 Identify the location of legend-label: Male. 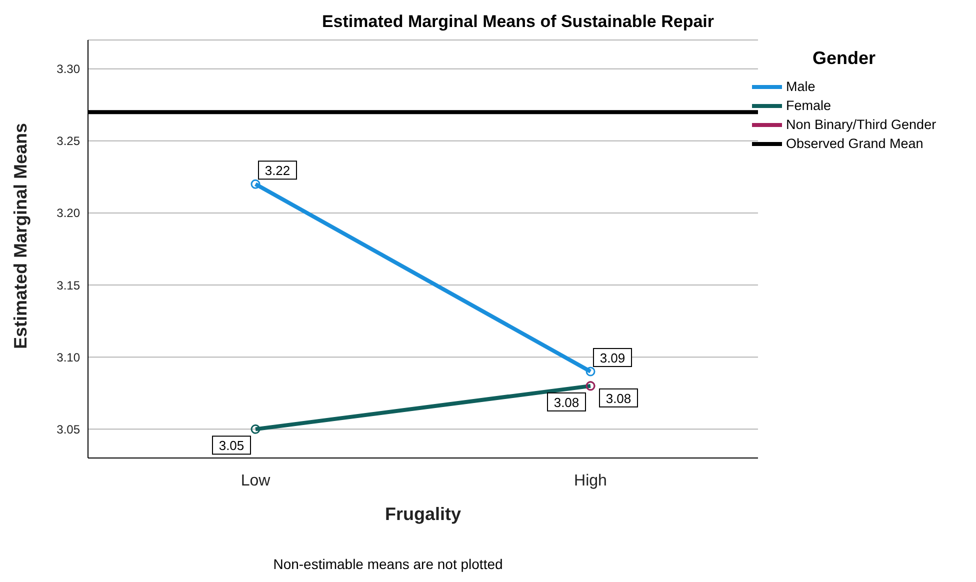
(801, 86).